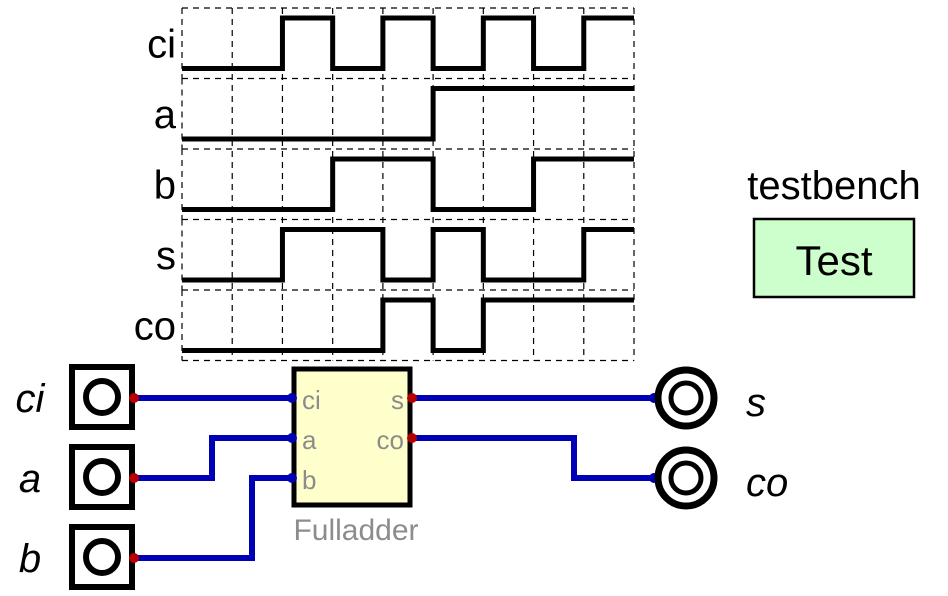  I want to click on input-b-knob, so click(102, 557).